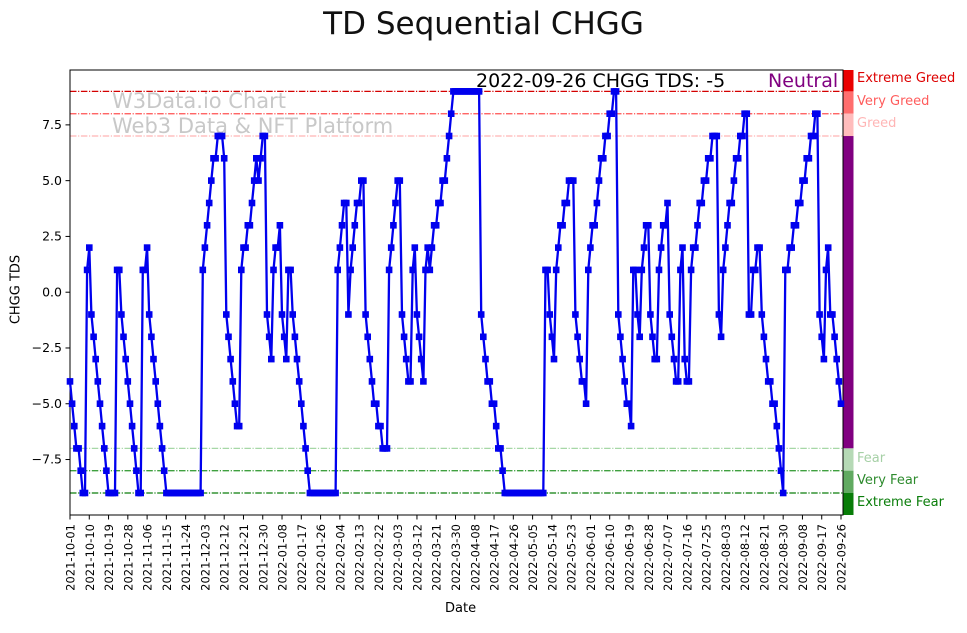 The image size is (967, 633). What do you see at coordinates (848, 102) in the screenshot?
I see `sentiment-band-very-greed` at bounding box center [848, 102].